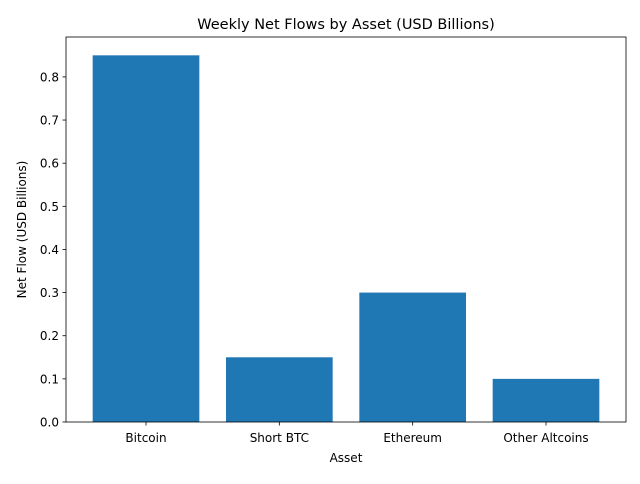  Describe the element at coordinates (412, 438) in the screenshot. I see `x-tick-label: Ethereum` at that location.